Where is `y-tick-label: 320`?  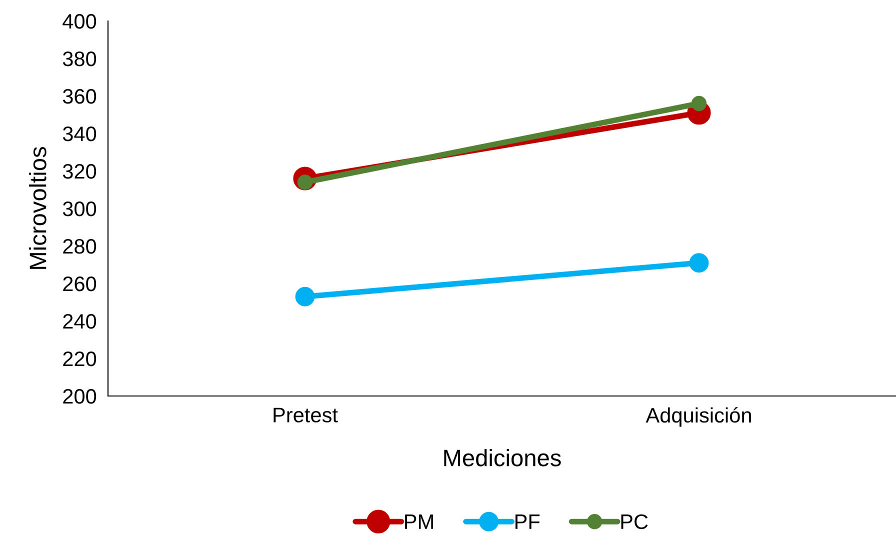 y-tick-label: 320 is located at coordinates (79, 171).